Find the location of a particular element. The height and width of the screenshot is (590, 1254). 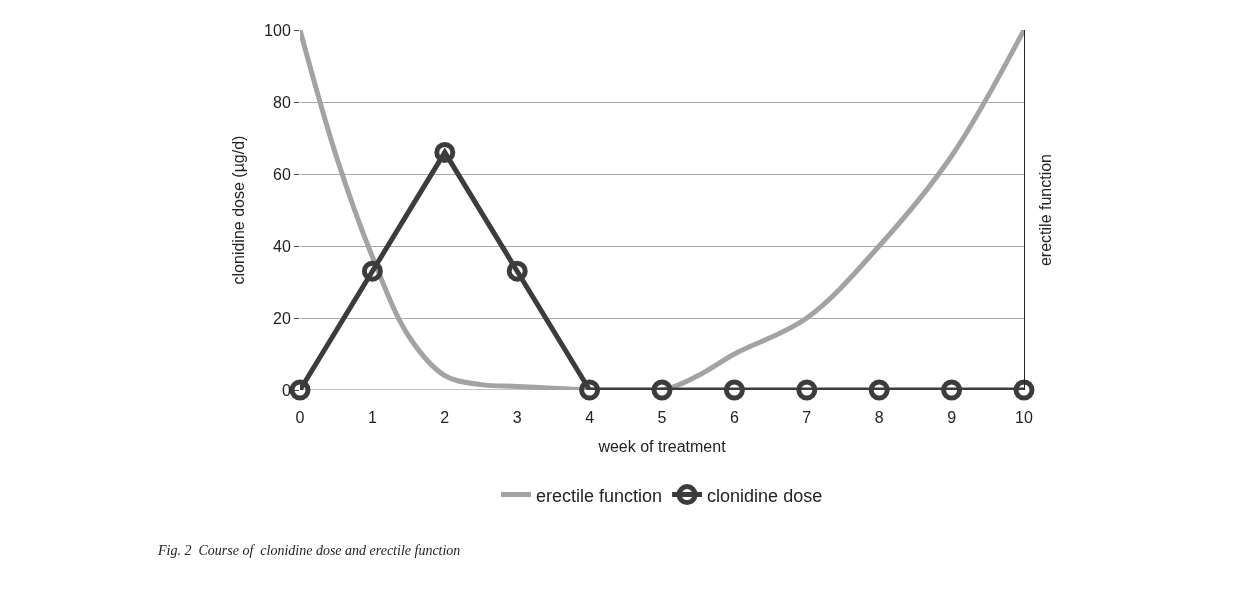

y-tick-label: 100 is located at coordinates (277, 30).